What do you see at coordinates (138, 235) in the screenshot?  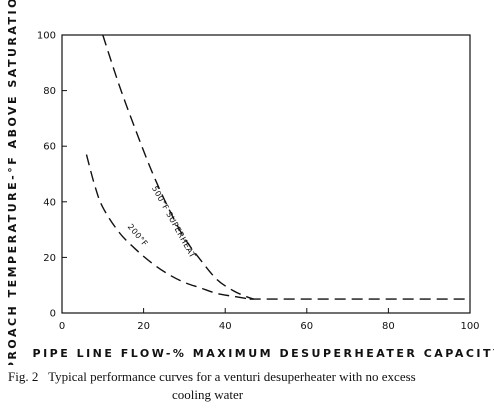 I see `curve-label: 200°F` at bounding box center [138, 235].